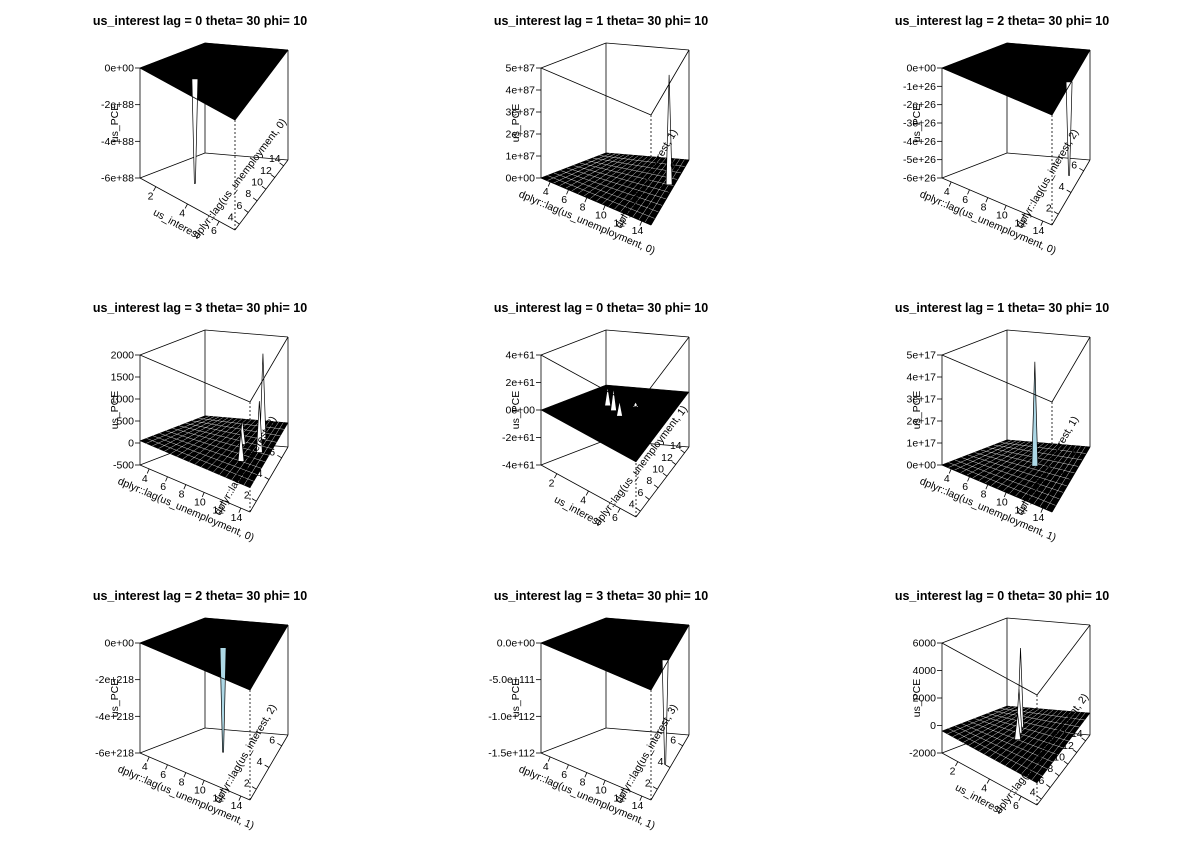 Image resolution: width=1204 pixels, height=862 pixels. Describe the element at coordinates (123, 400) in the screenshot. I see `z-tick-label: 1000` at that location.